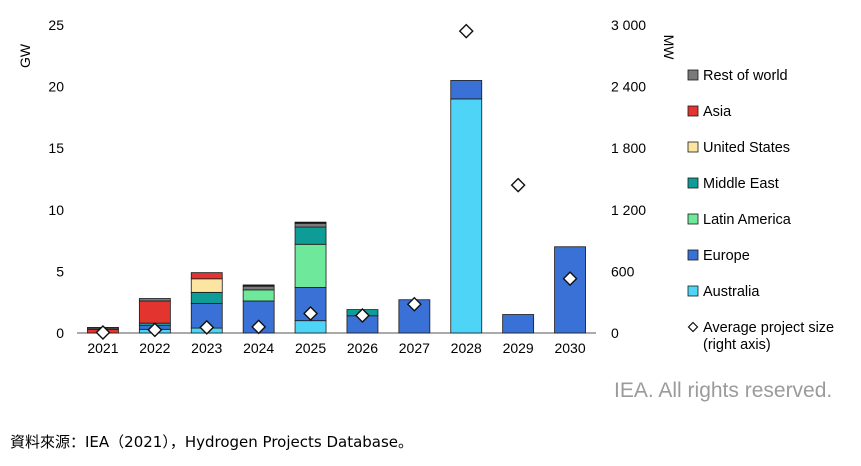  What do you see at coordinates (466, 31) in the screenshot?
I see `average-size-marker-2028` at bounding box center [466, 31].